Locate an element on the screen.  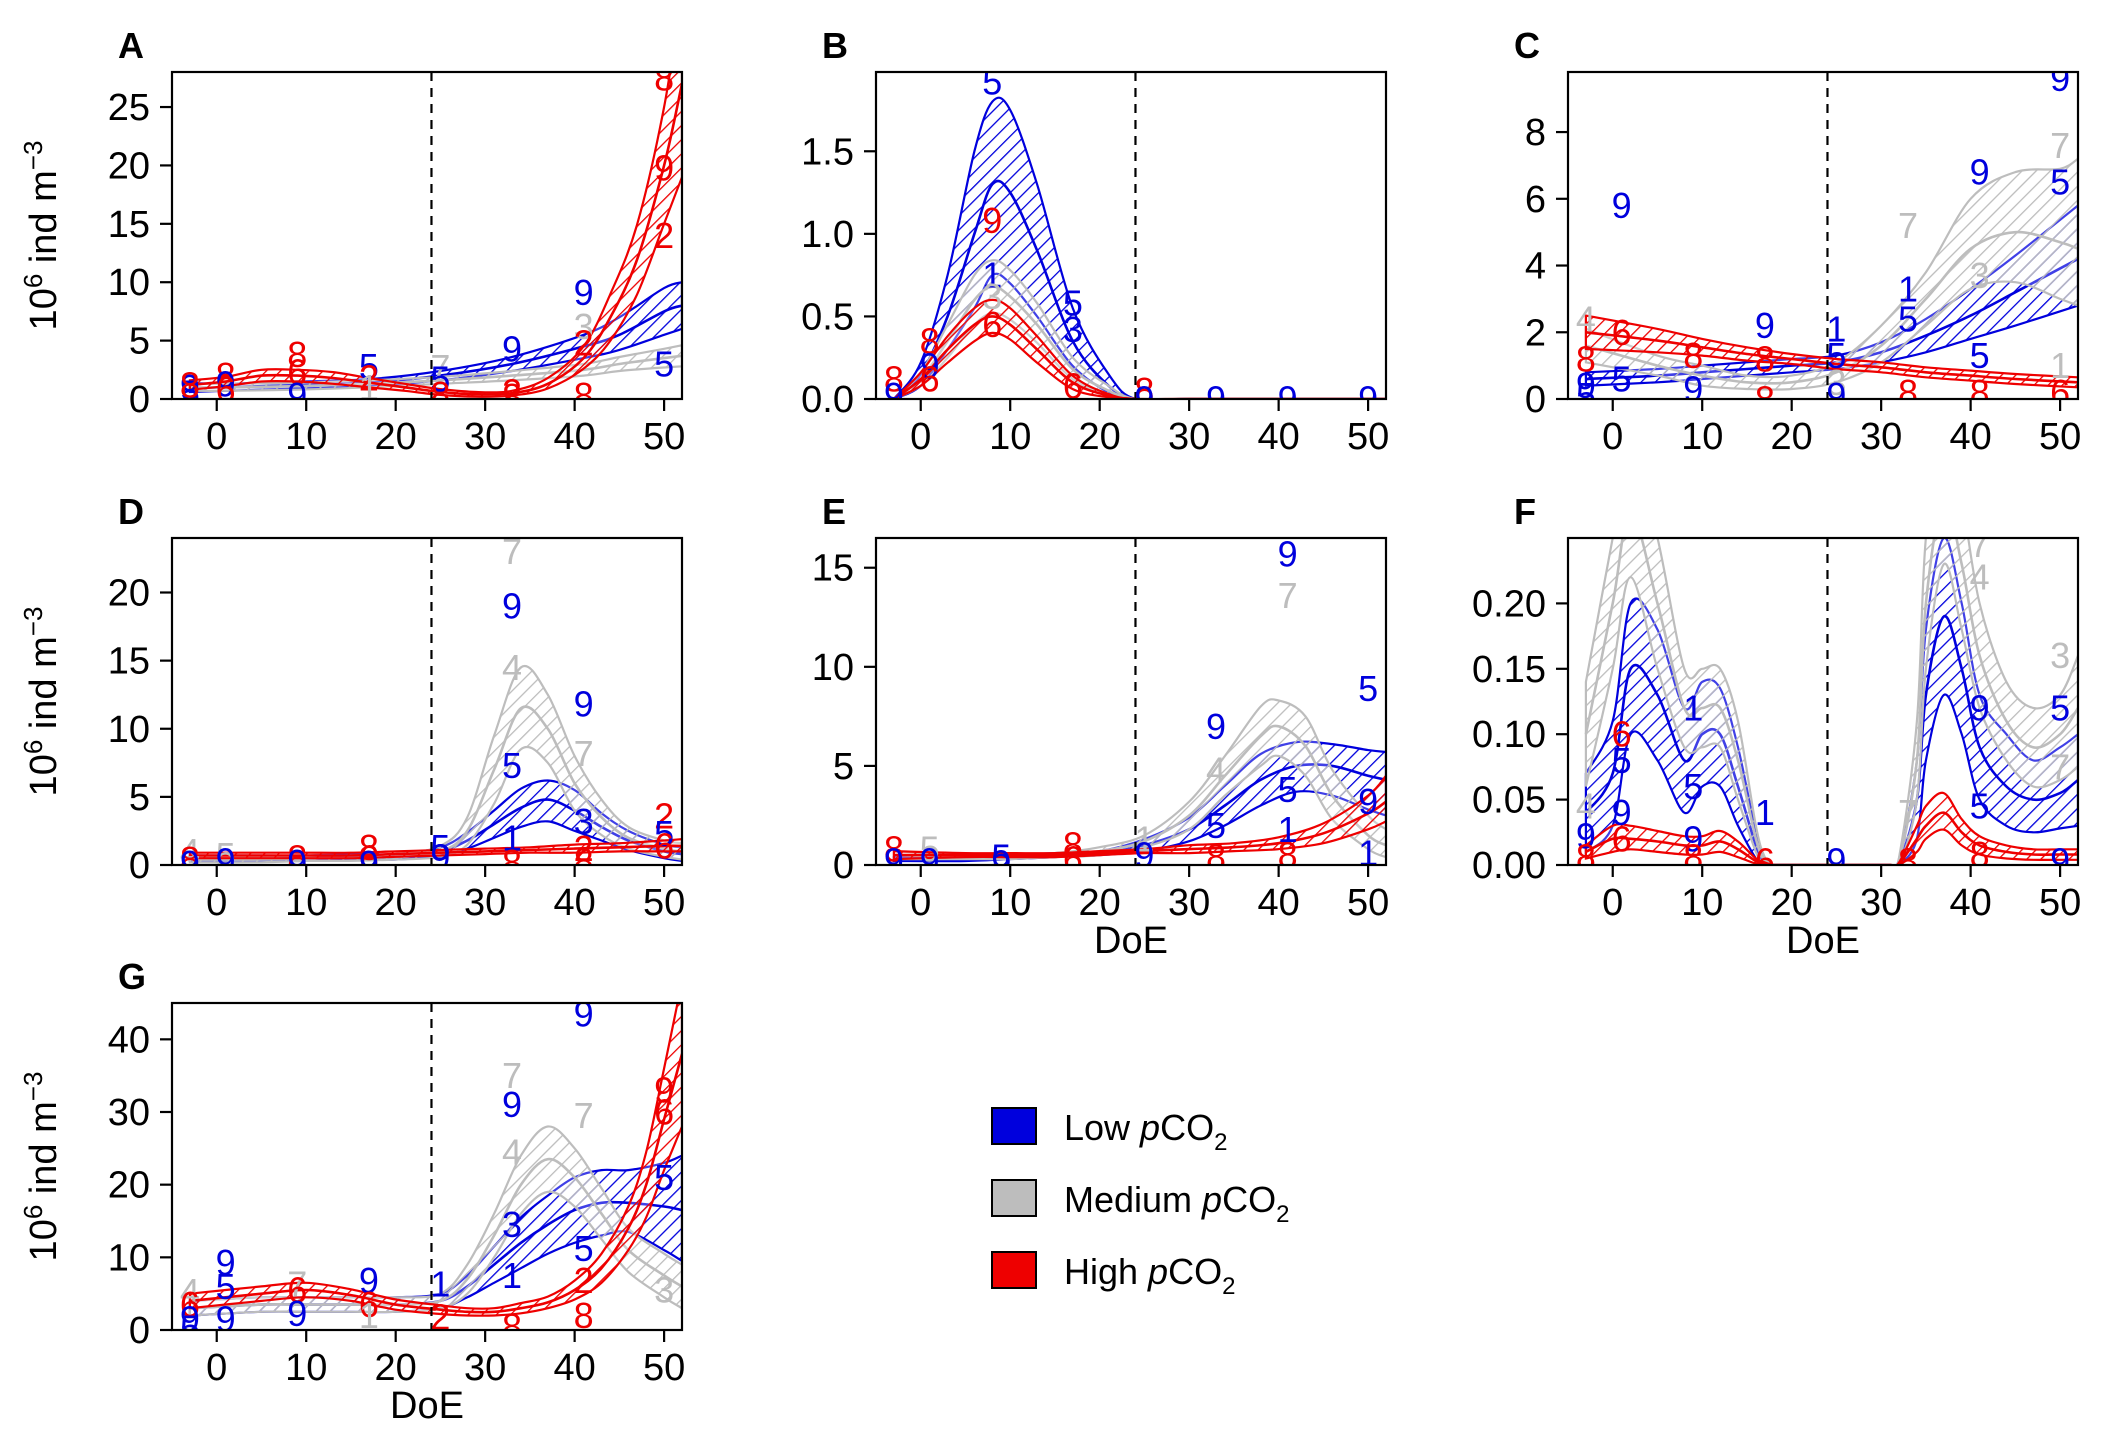
x-axis-title-f: DoE is located at coordinates (1823, 941).